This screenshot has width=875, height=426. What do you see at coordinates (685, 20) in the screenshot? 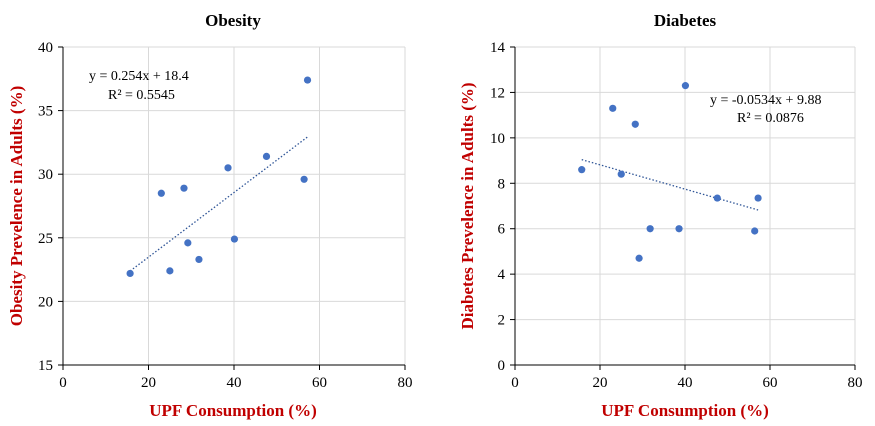
I see `chart-title: Diabetes` at bounding box center [685, 20].